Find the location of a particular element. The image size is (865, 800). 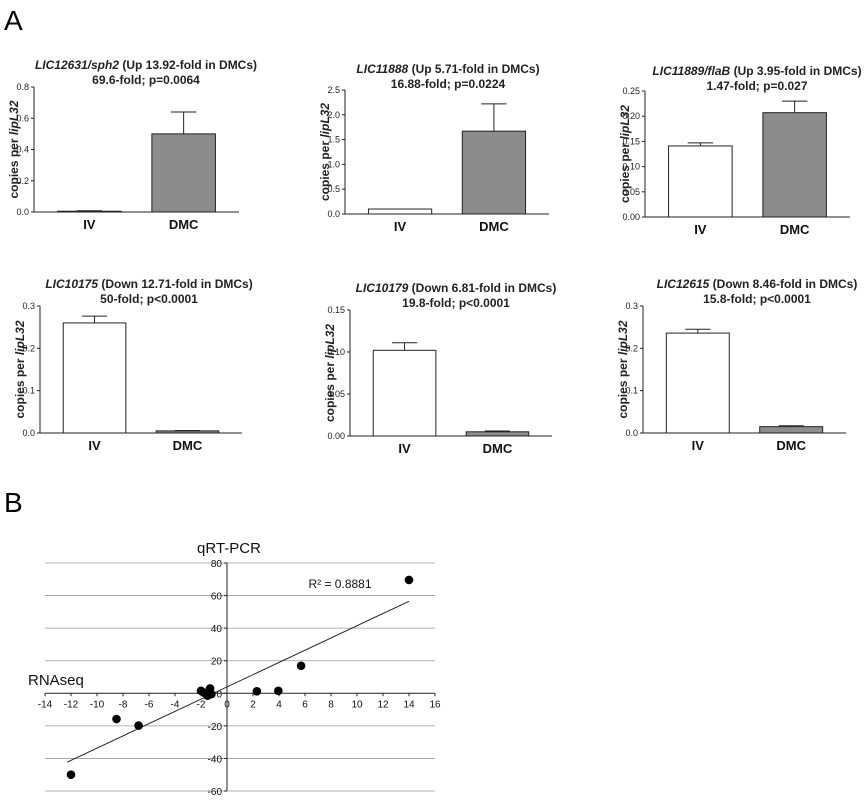

x-tick-label: -6 is located at coordinates (149, 704).